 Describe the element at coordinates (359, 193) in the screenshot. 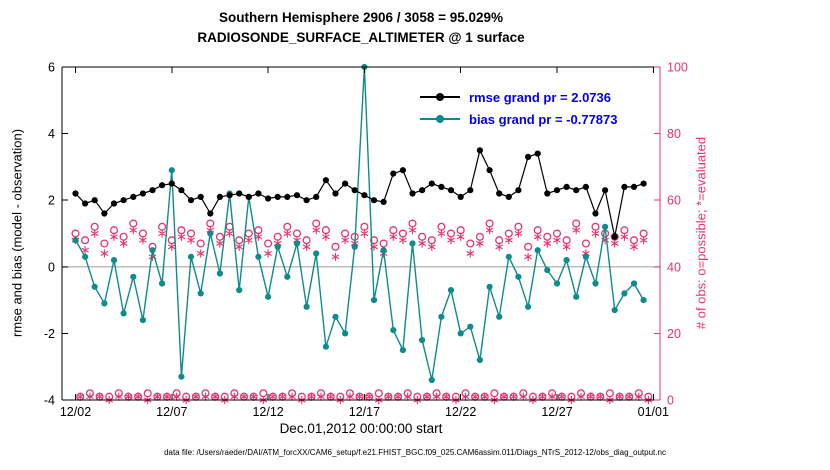

I see `rmse-series` at that location.